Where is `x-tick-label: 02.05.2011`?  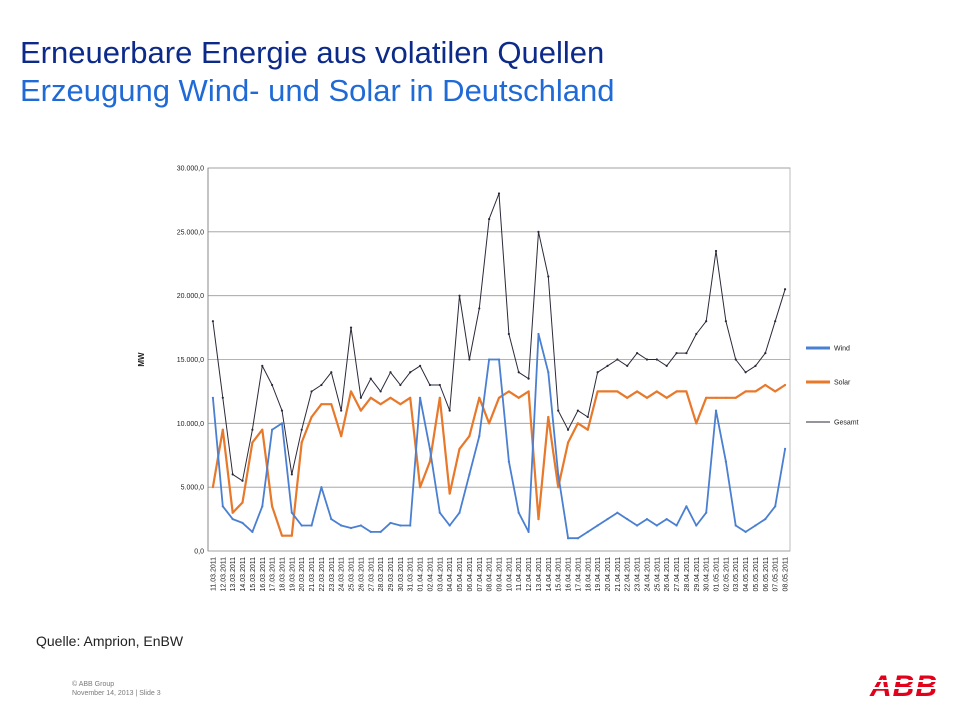
x-tick-label: 02.05.2011 is located at coordinates (726, 574).